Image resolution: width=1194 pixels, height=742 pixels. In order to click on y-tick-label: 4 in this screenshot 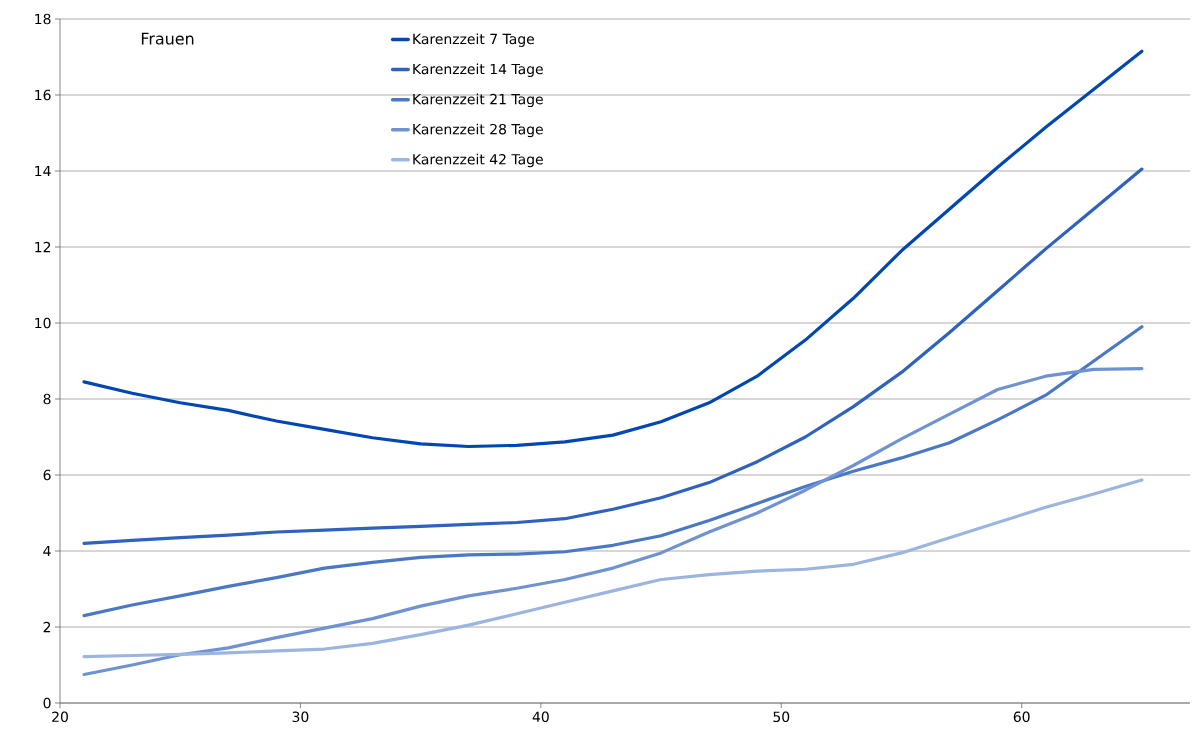, I will do `click(47, 551)`.